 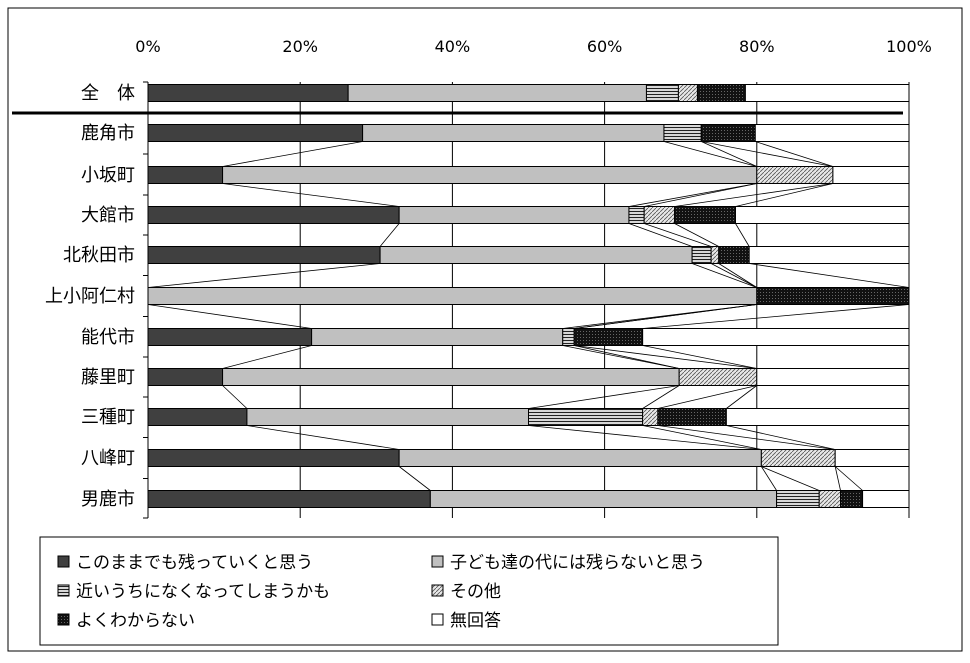 What do you see at coordinates (533, 46) in the screenshot?
I see `x-tick-labels: 0% 20% 40% 60% 80% 100%` at bounding box center [533, 46].